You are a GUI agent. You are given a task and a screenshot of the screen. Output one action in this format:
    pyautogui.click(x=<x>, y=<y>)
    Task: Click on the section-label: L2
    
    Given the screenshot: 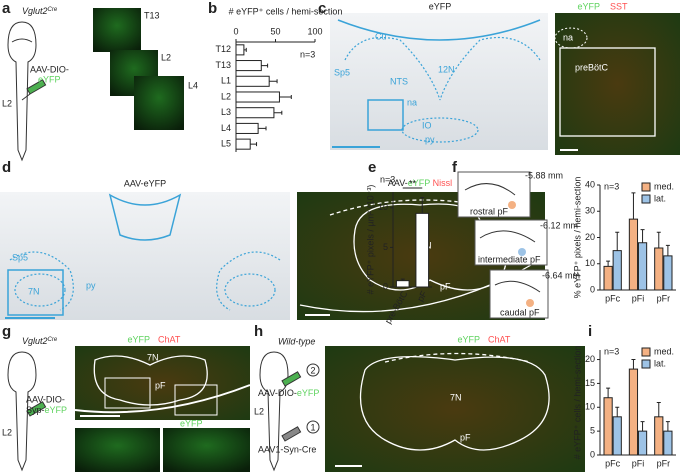 What is the action you would take?
    pyautogui.click(x=166, y=57)
    